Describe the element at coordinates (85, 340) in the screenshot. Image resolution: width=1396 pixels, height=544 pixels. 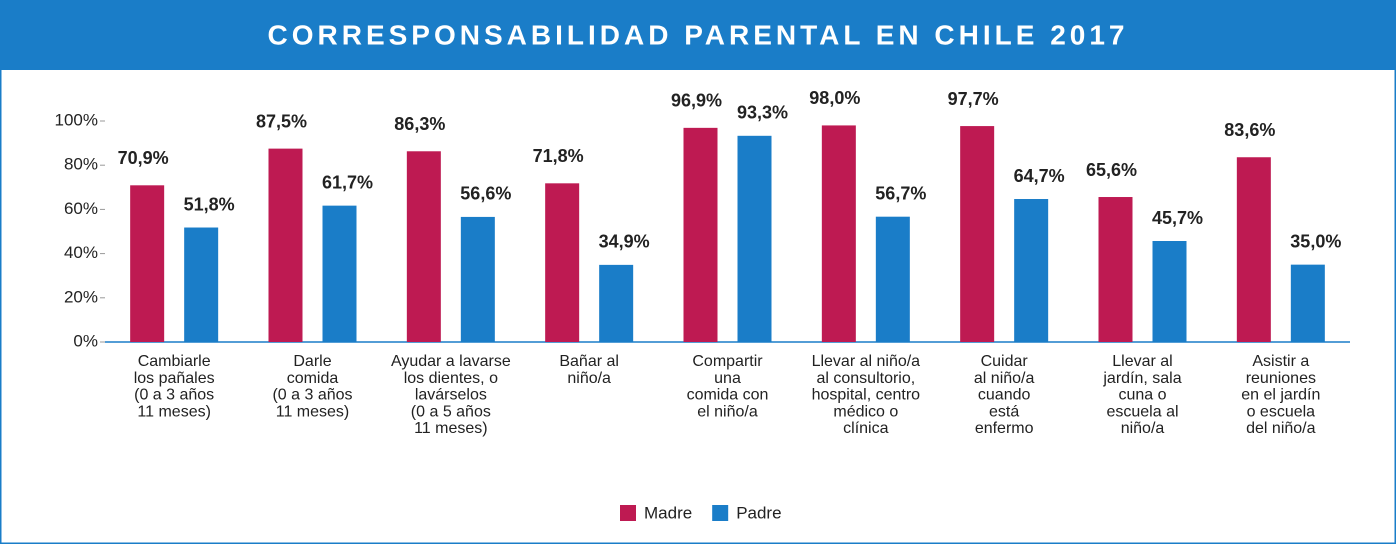
I see `y-tick-label: 0%` at that location.